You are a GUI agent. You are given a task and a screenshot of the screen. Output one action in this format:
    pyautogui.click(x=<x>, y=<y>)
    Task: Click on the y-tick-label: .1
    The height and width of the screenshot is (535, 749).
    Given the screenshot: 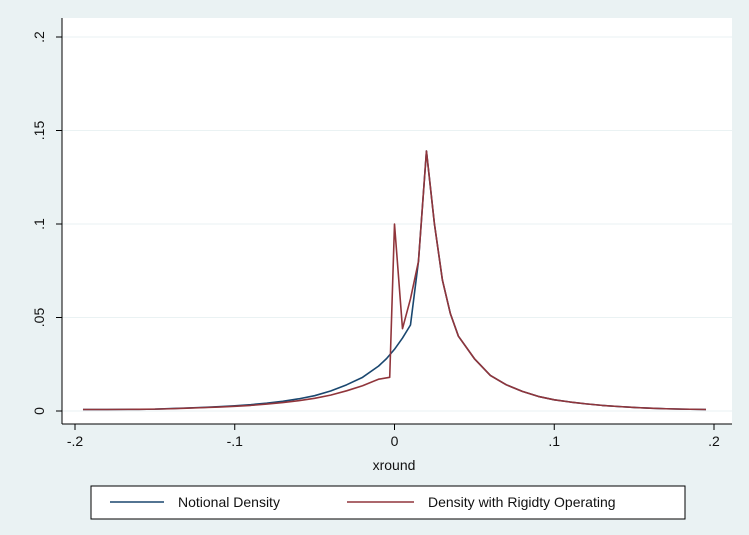 What is the action you would take?
    pyautogui.click(x=39, y=224)
    